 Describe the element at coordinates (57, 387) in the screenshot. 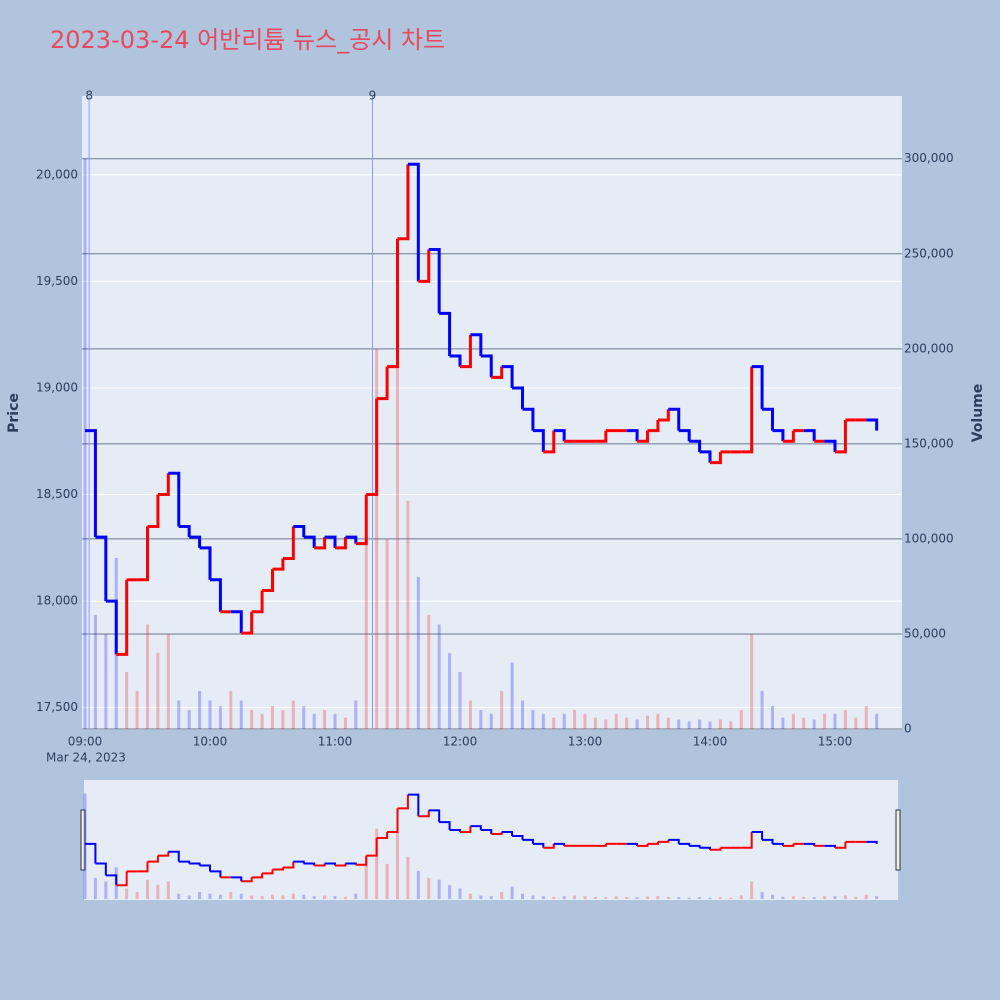

I see `y-tick-label: 19,000` at that location.